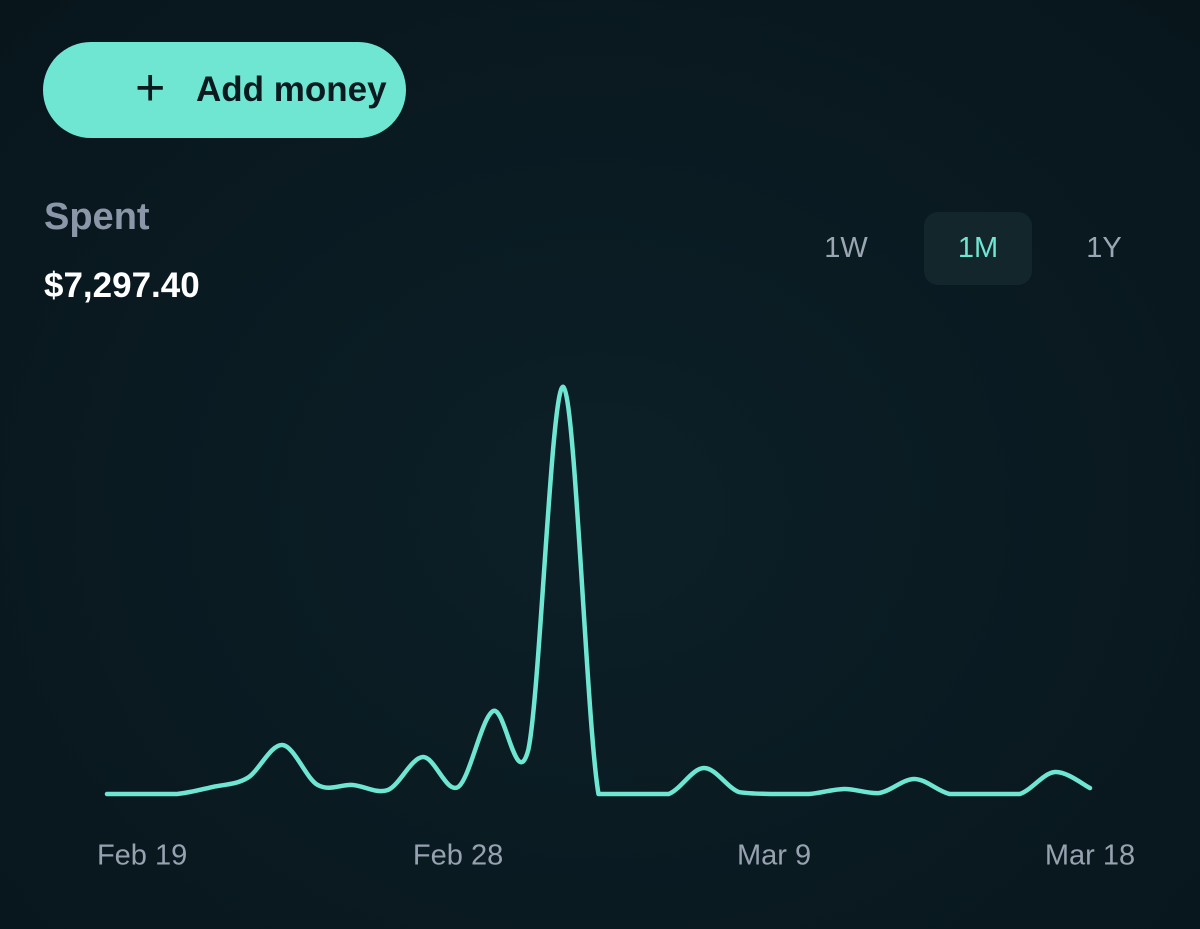 The width and height of the screenshot is (1200, 929). Describe the element at coordinates (291, 89) in the screenshot. I see `button-label: Add money` at that location.